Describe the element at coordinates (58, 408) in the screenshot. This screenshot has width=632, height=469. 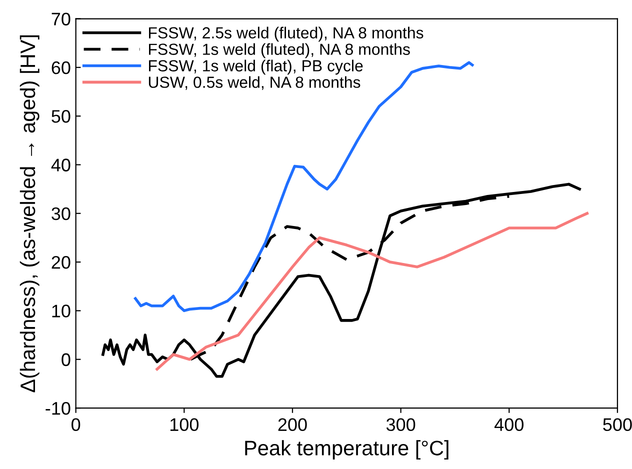
I see `y-tick-label: -10` at that location.